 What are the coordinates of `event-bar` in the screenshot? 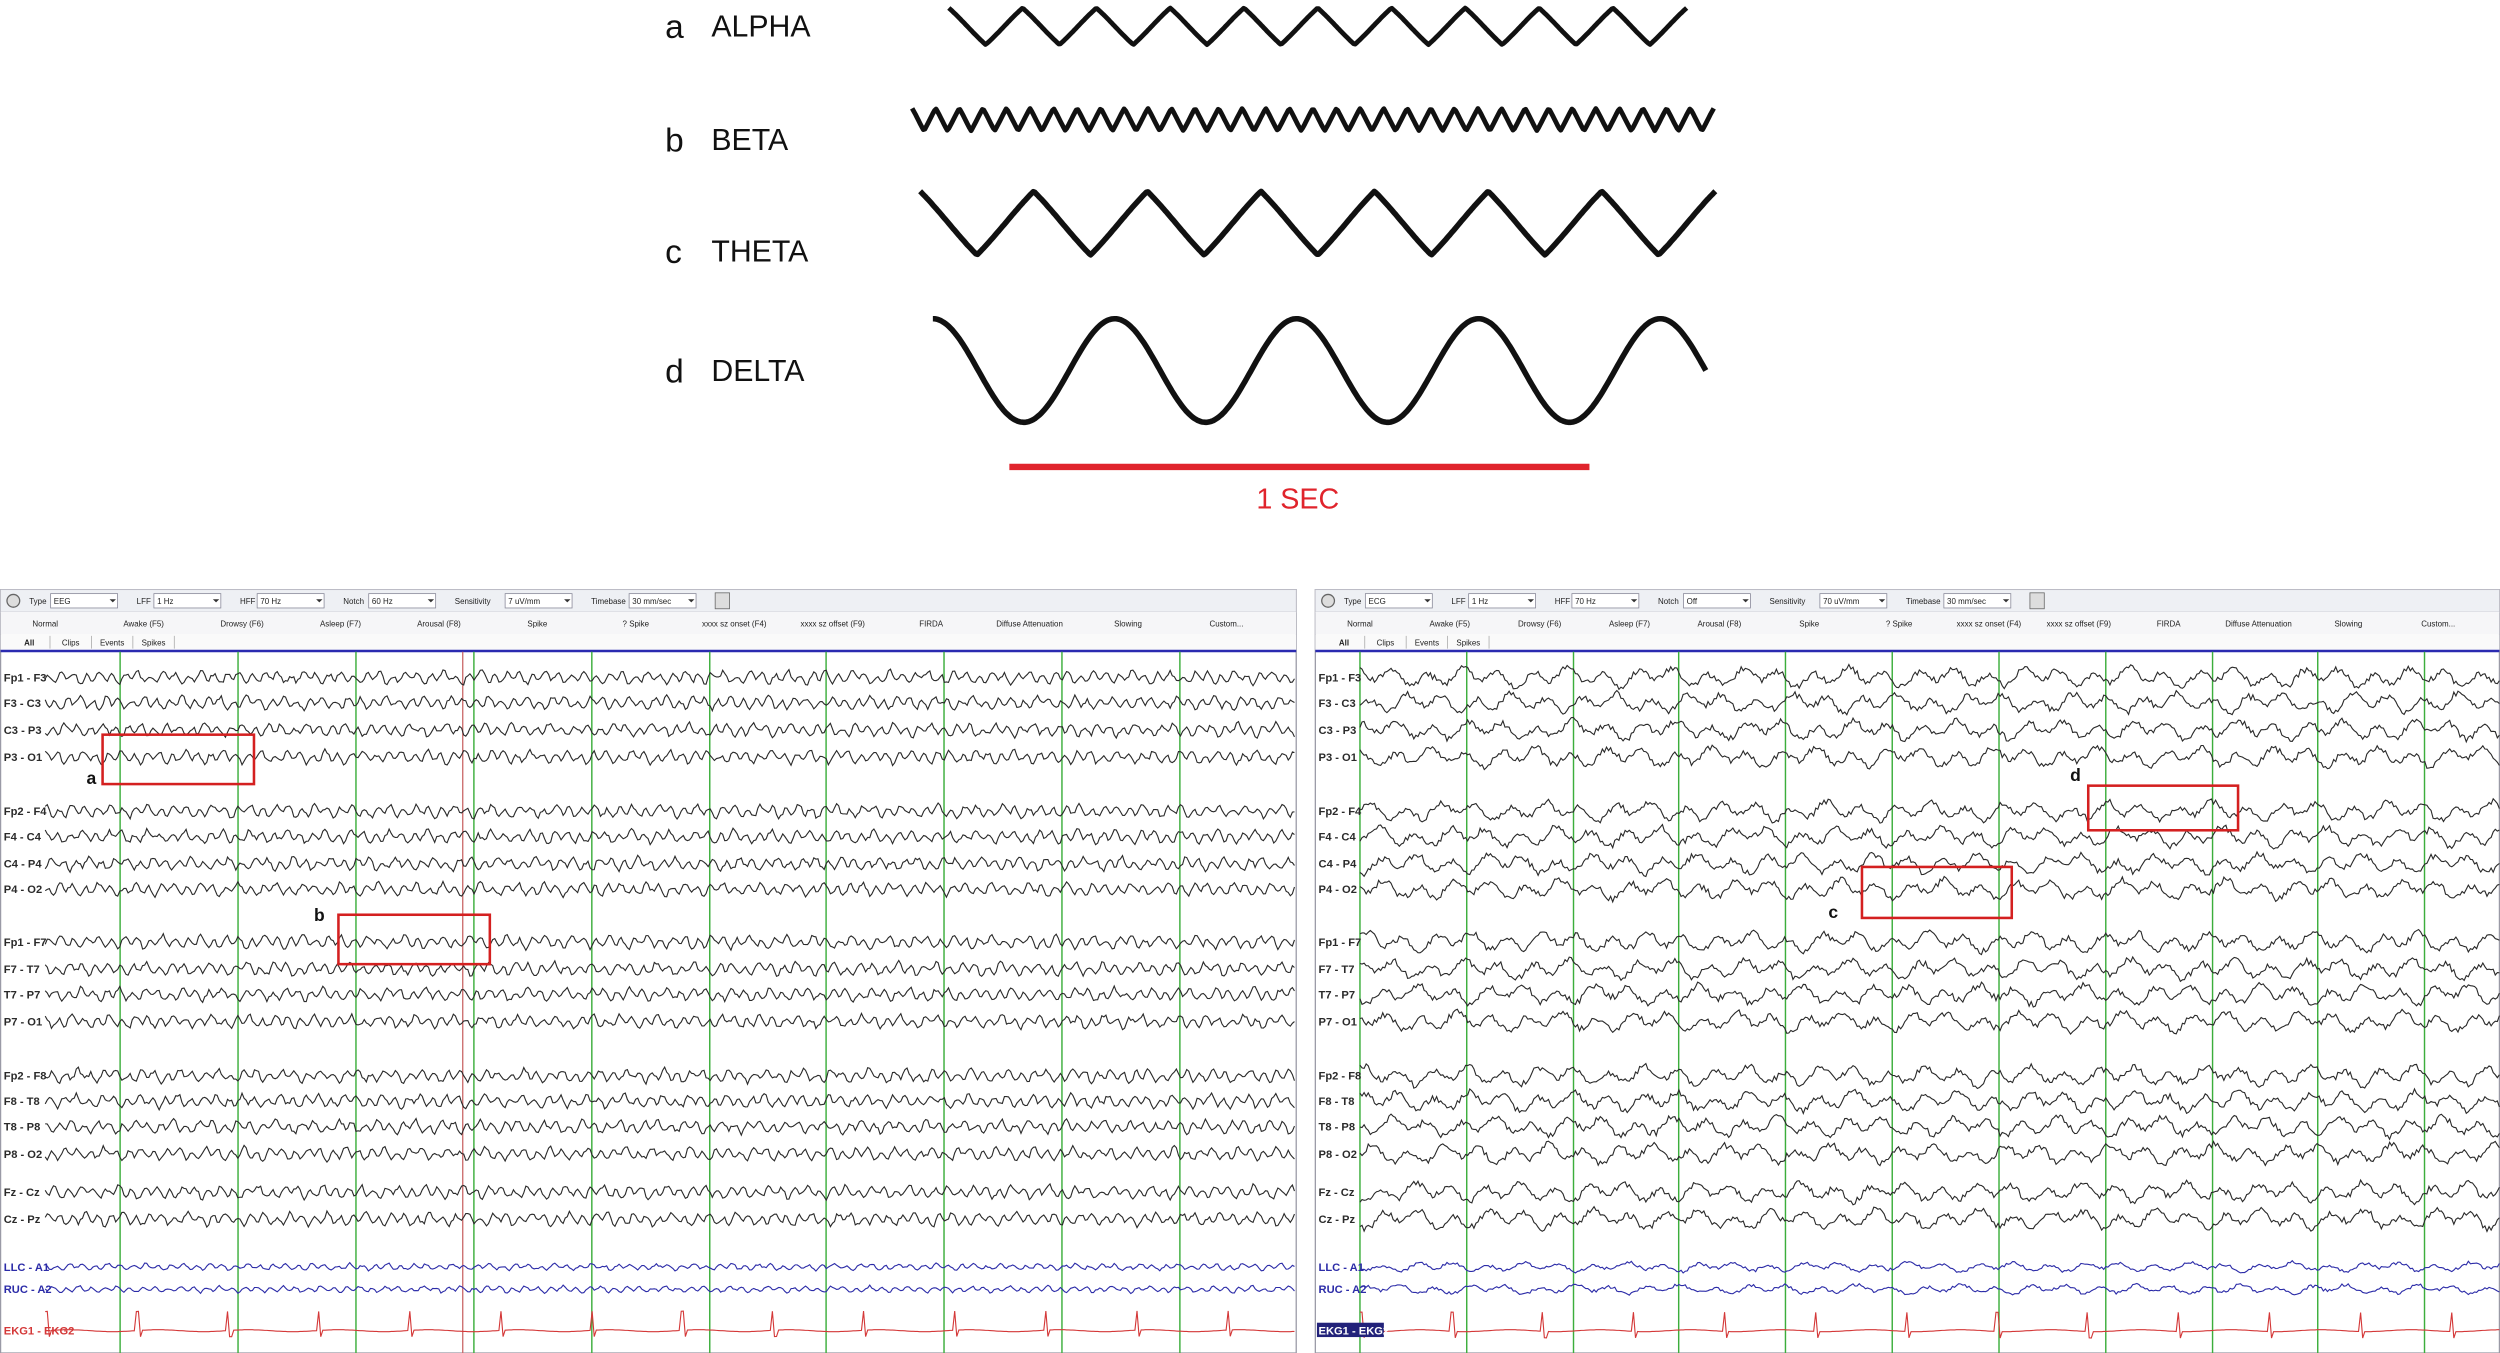 It's located at (648, 623).